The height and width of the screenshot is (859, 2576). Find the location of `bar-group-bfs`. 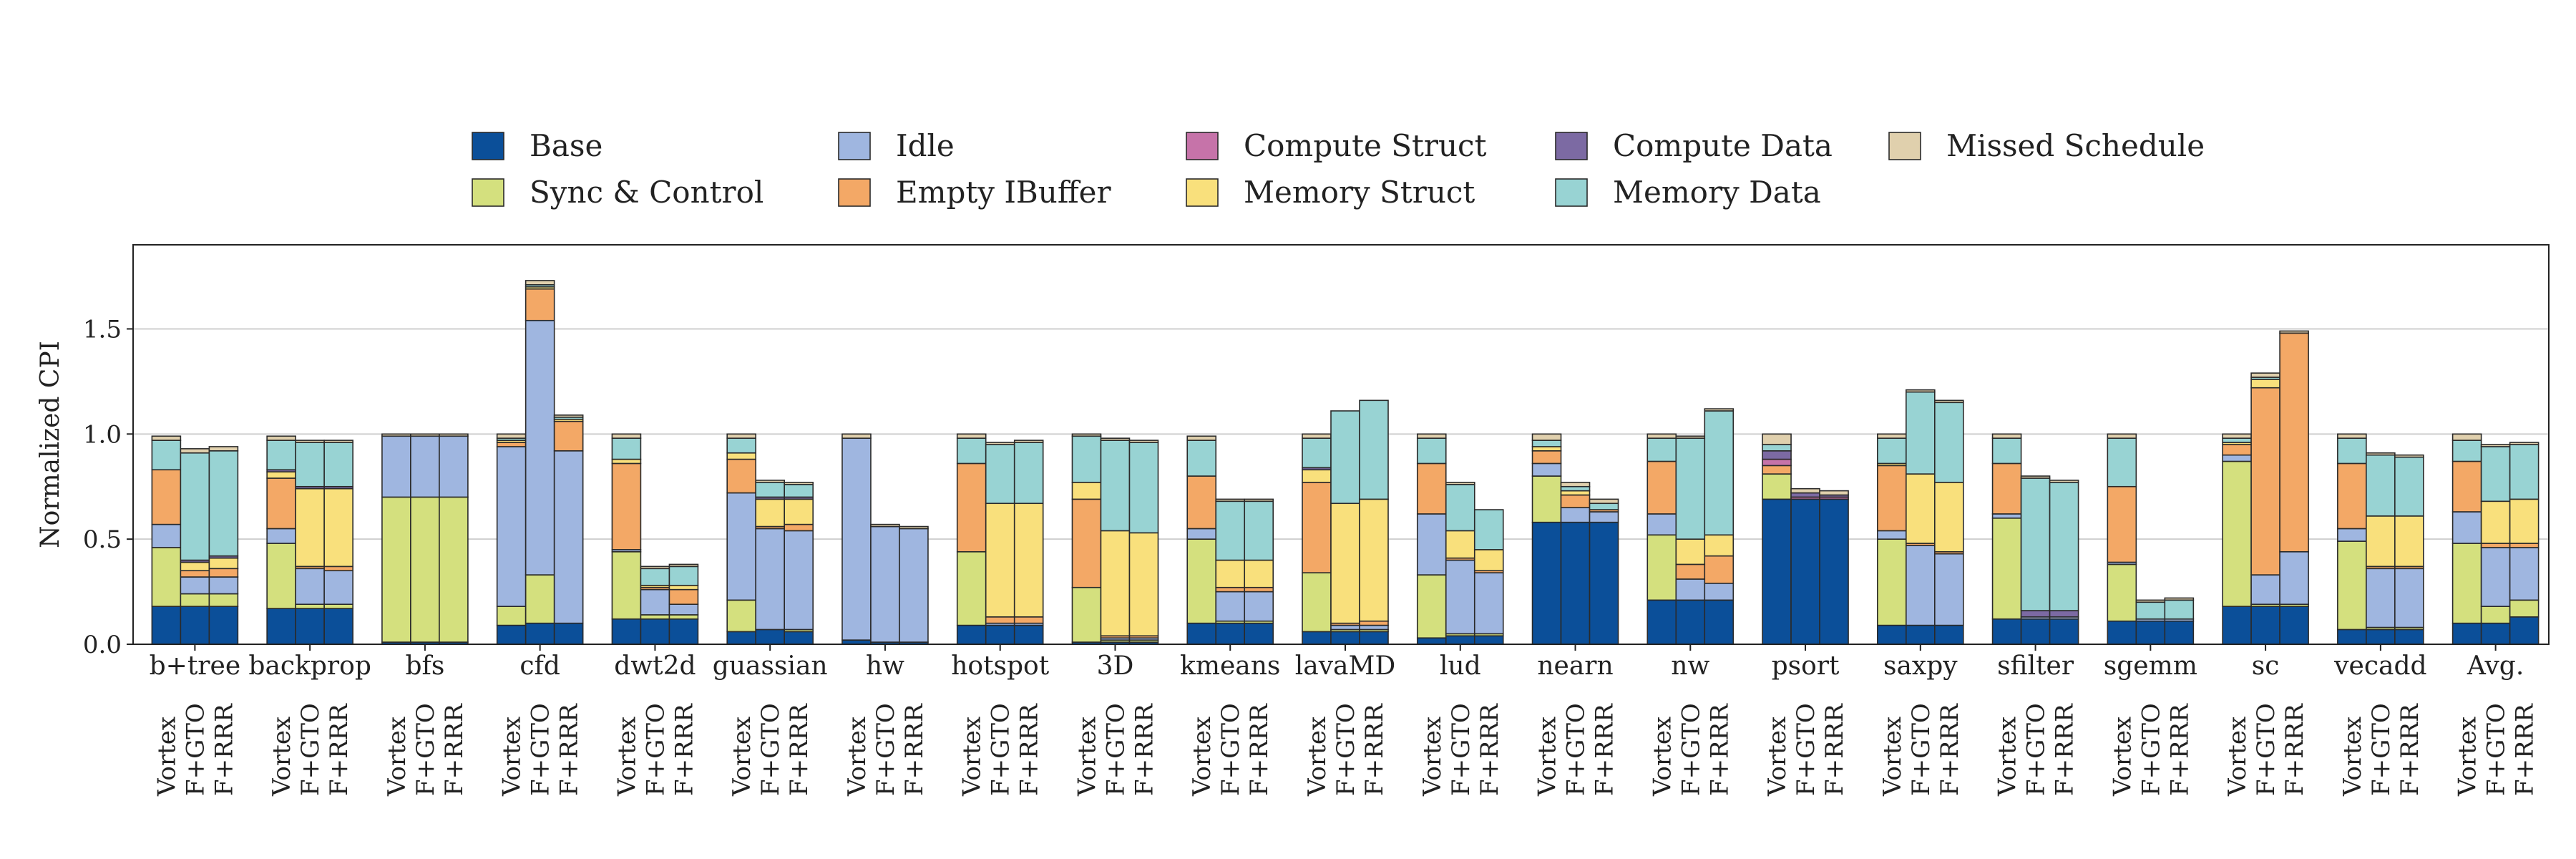

bar-group-bfs is located at coordinates (425, 539).